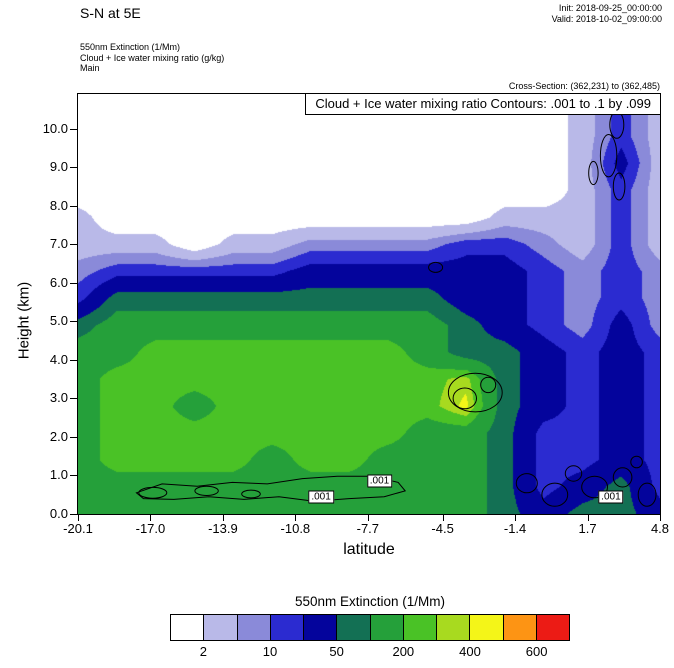 The width and height of the screenshot is (674, 668). What do you see at coordinates (606, 19) in the screenshot?
I see `valid-time: Valid: 2018-10-02_09:00:00` at bounding box center [606, 19].